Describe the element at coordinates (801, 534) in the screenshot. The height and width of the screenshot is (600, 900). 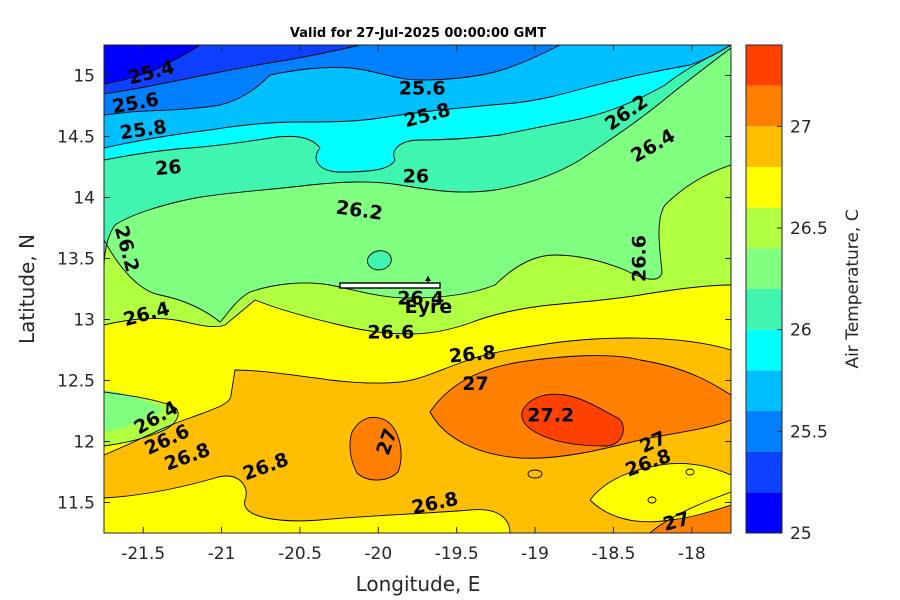
I see `colorbar-tick-label: 25` at that location.